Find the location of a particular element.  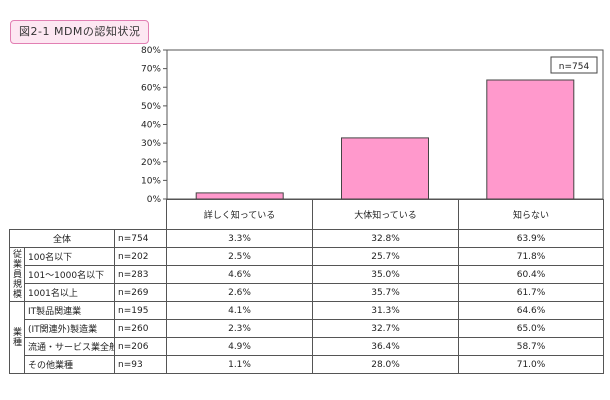

row-label: IT製品関連業 is located at coordinates (69, 310).